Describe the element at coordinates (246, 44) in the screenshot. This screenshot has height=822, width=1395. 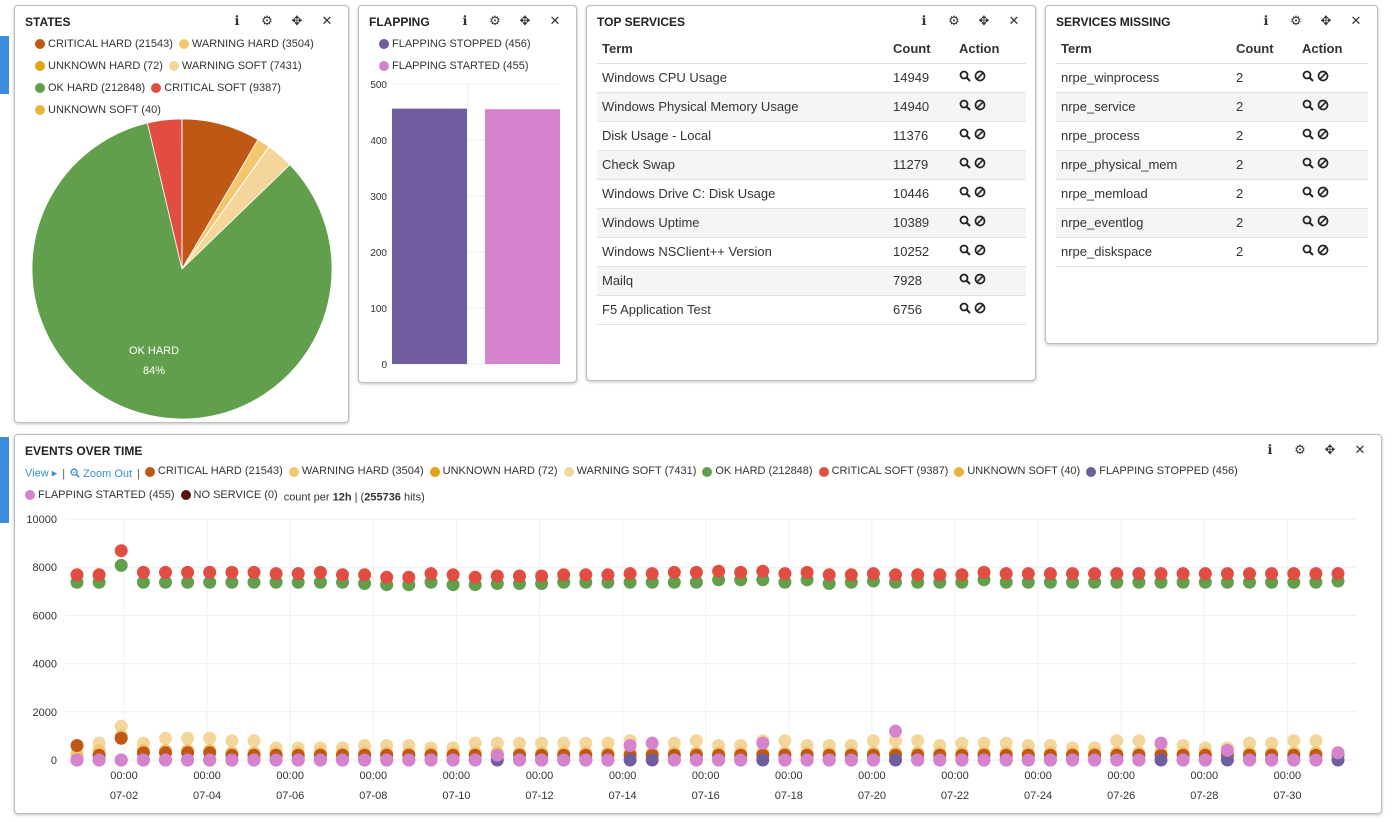
I see `legend-item-warning-hard: WARNING HARD (3504)` at that location.